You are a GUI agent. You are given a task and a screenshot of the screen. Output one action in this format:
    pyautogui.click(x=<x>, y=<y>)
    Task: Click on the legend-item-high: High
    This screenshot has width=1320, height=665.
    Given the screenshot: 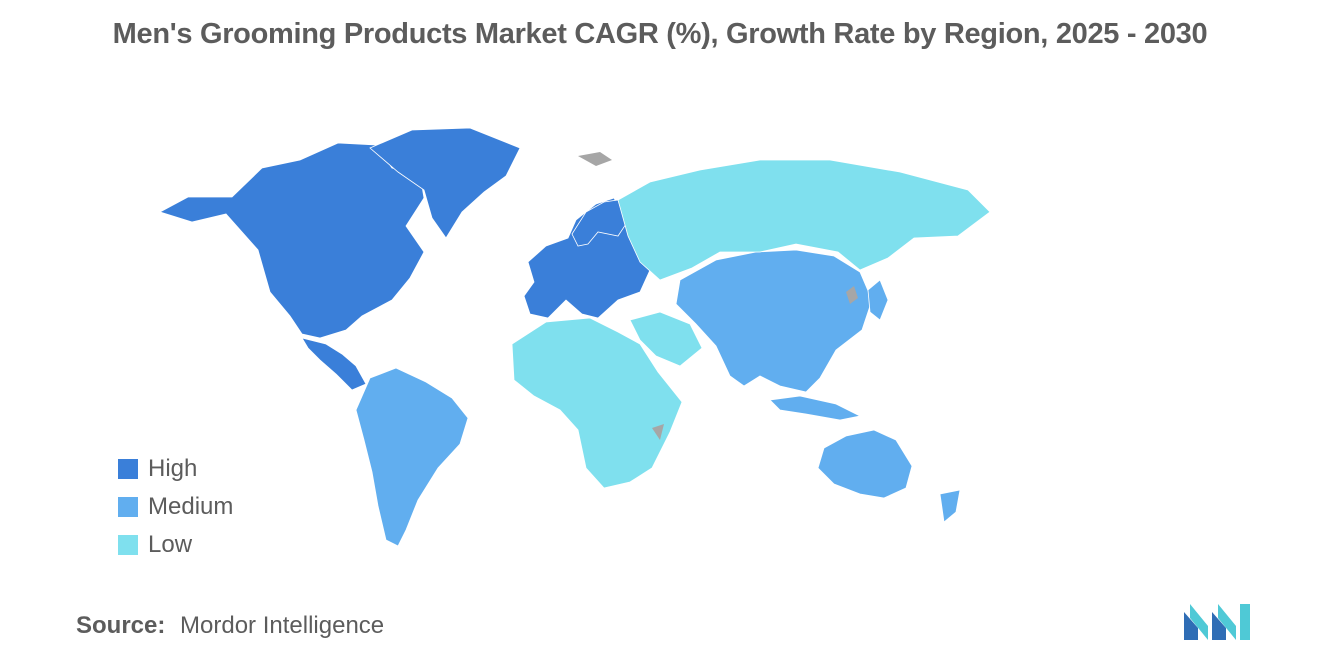 What is the action you would take?
    pyautogui.click(x=175, y=469)
    